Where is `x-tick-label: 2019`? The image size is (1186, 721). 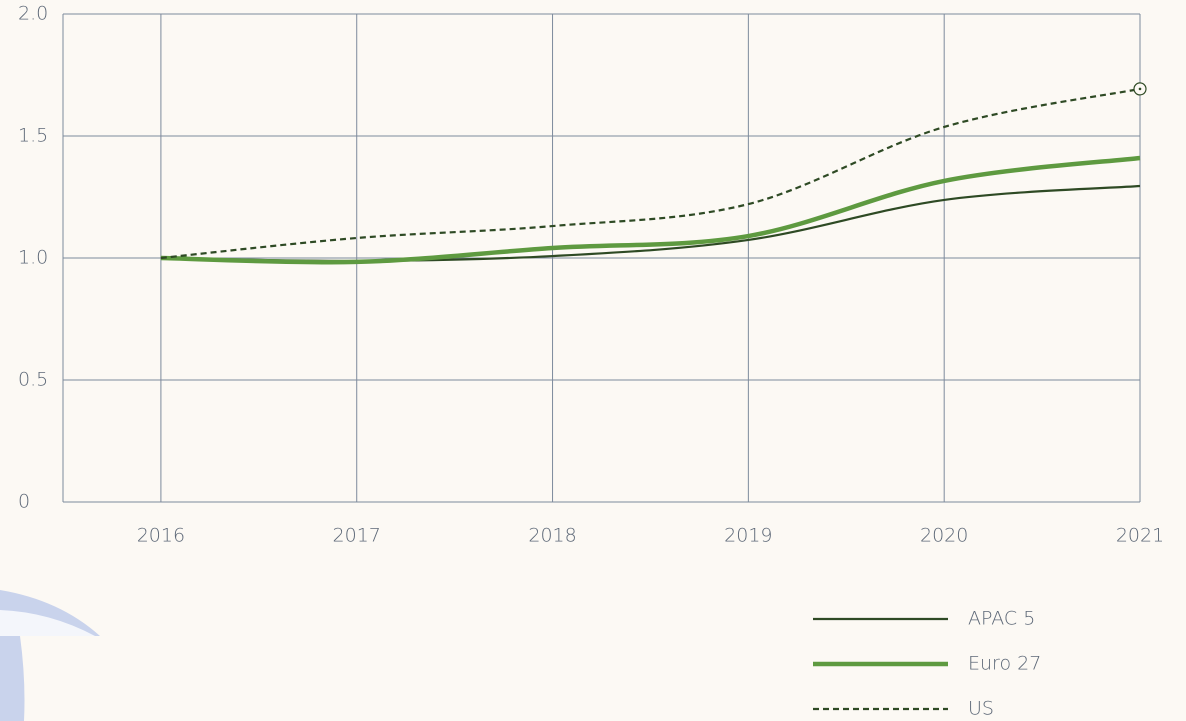 x-tick-label: 2019 is located at coordinates (748, 536).